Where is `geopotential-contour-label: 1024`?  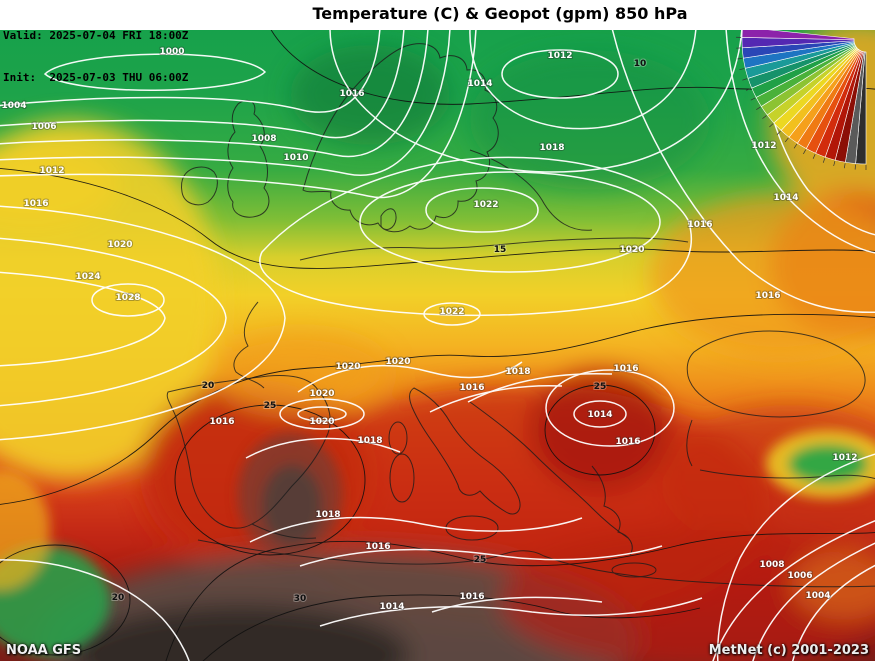 geopotential-contour-label: 1024 is located at coordinates (87, 277).